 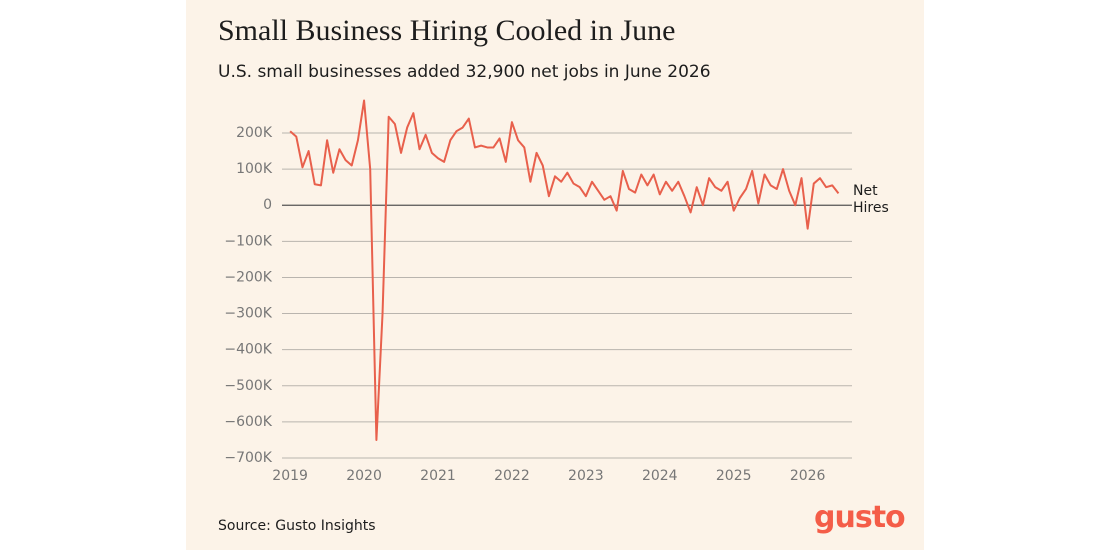 I want to click on x-tick-label: 2022, so click(x=512, y=476).